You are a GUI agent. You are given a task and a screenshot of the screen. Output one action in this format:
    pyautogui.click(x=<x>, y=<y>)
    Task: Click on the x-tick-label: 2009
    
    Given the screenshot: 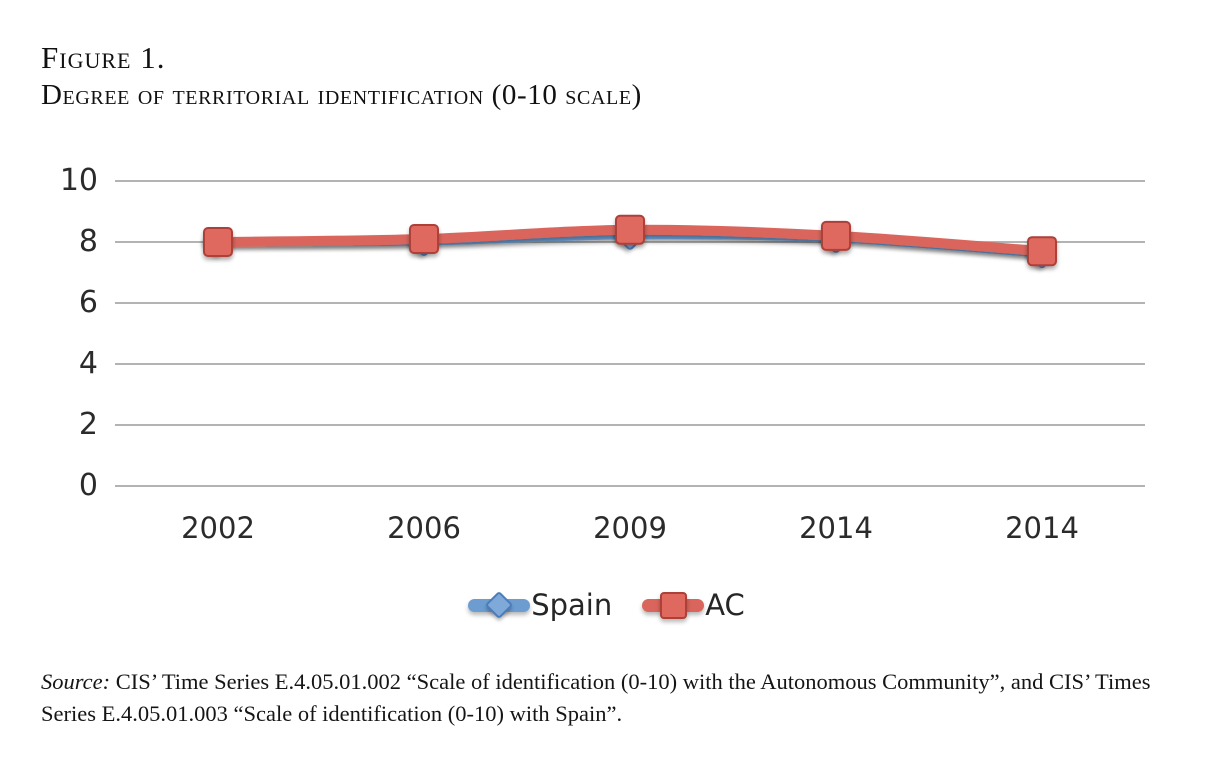 What is the action you would take?
    pyautogui.click(x=630, y=528)
    